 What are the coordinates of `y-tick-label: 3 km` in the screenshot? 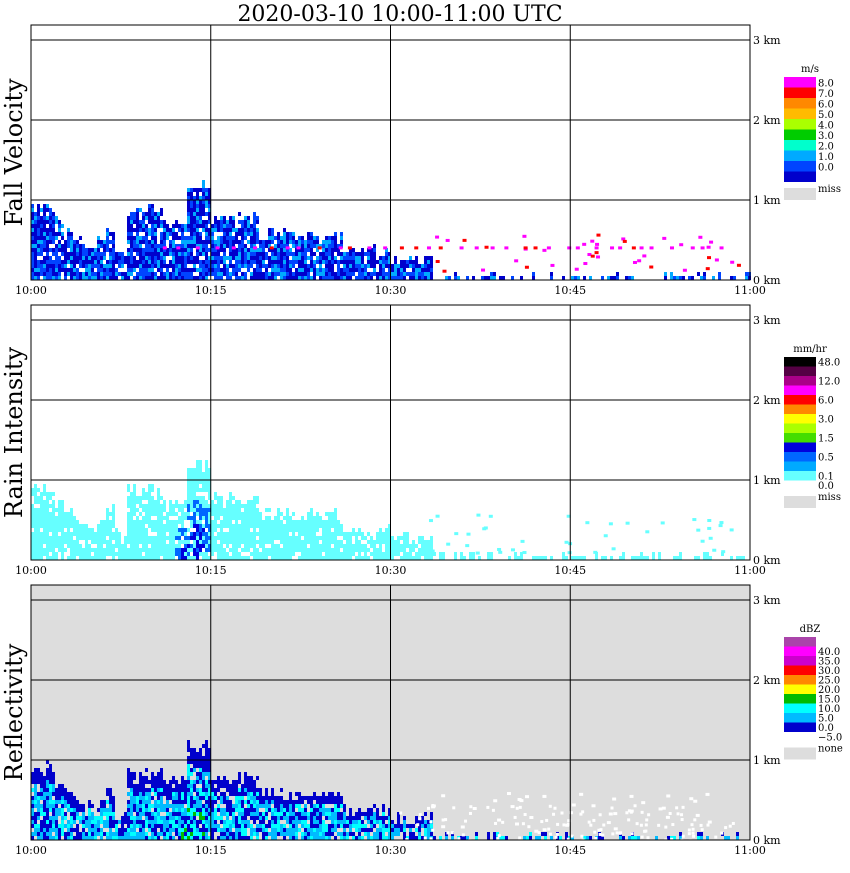 It's located at (767, 600).